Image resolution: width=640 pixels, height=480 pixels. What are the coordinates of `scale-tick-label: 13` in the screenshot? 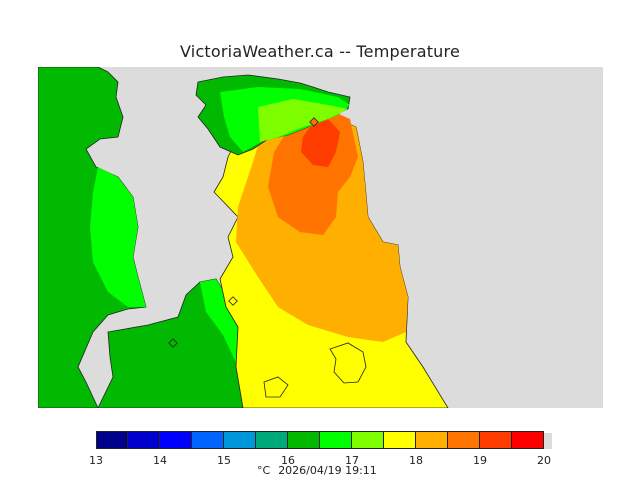 It's located at (96, 460).